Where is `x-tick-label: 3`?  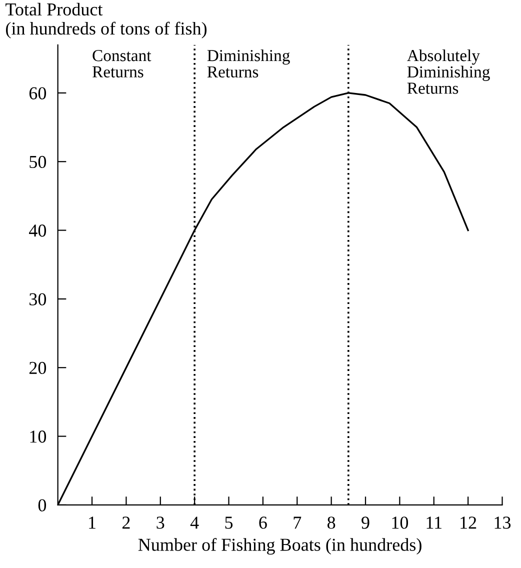
x-tick-label: 3 is located at coordinates (160, 522).